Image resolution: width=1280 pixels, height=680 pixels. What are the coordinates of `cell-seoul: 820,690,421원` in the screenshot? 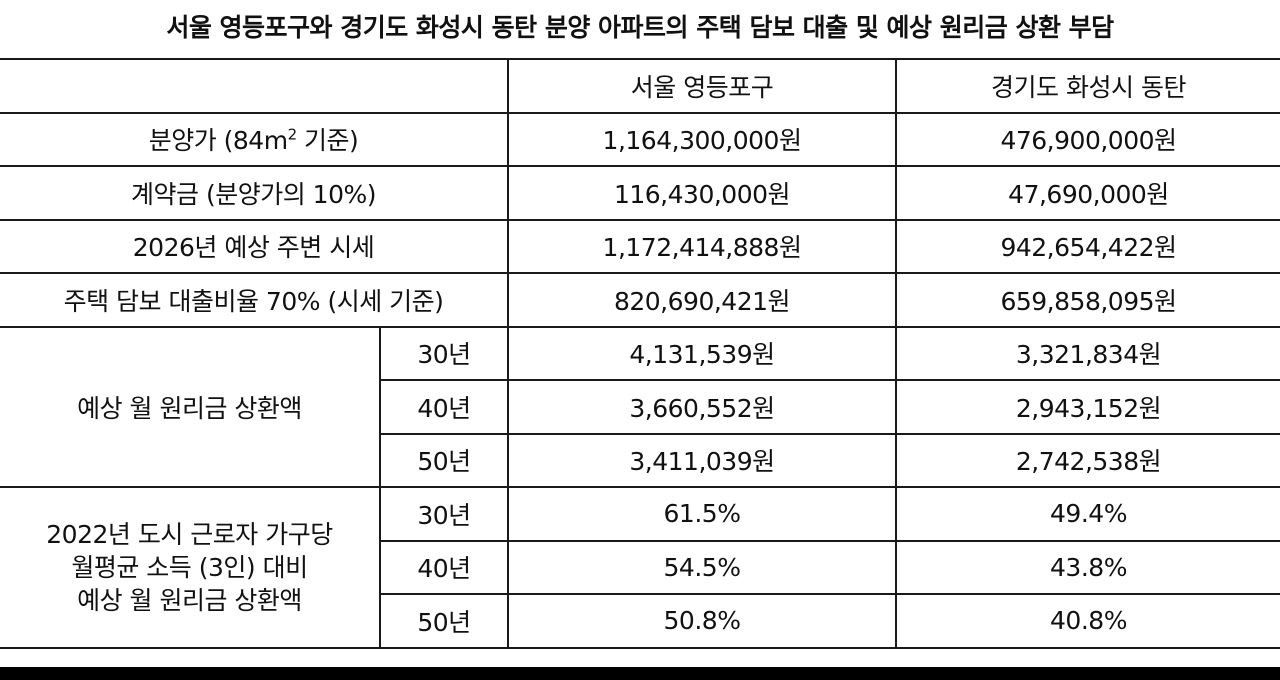 It's located at (701, 300).